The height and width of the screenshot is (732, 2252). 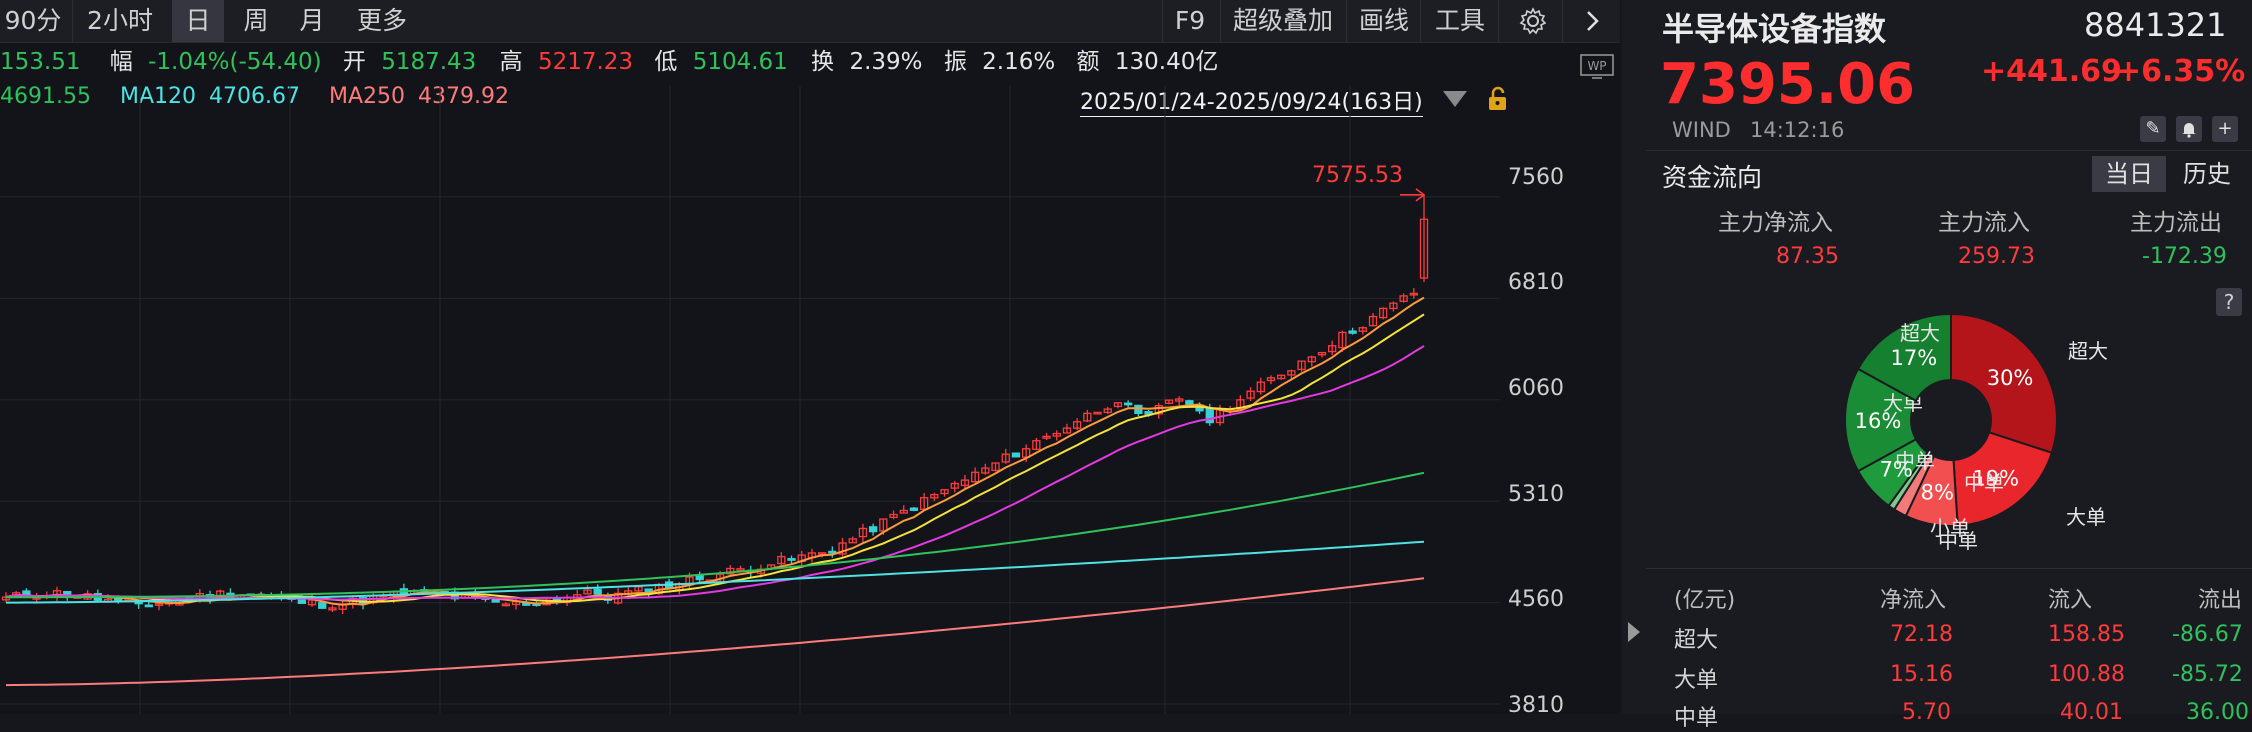 I want to click on row-label: 大单, so click(x=1696, y=680).